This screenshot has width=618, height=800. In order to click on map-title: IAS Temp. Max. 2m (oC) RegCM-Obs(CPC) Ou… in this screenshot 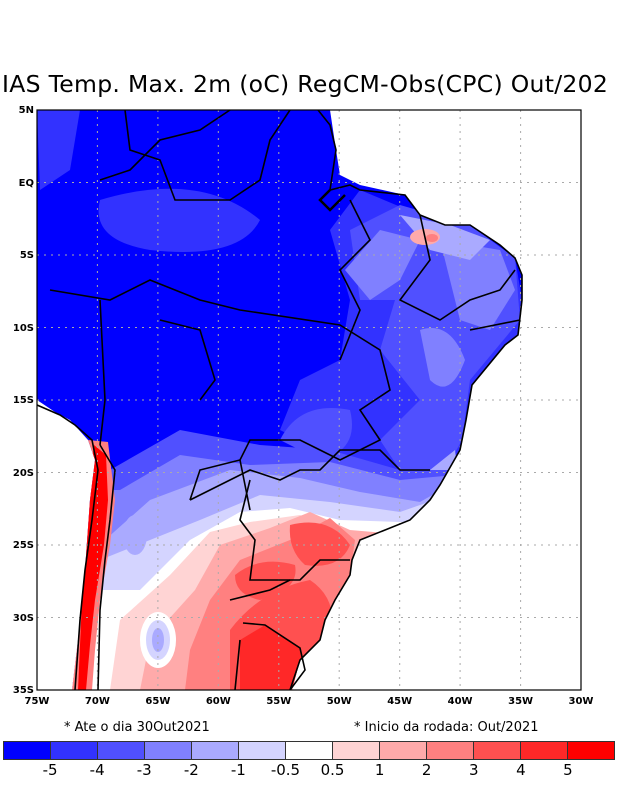, I will do `click(305, 84)`.